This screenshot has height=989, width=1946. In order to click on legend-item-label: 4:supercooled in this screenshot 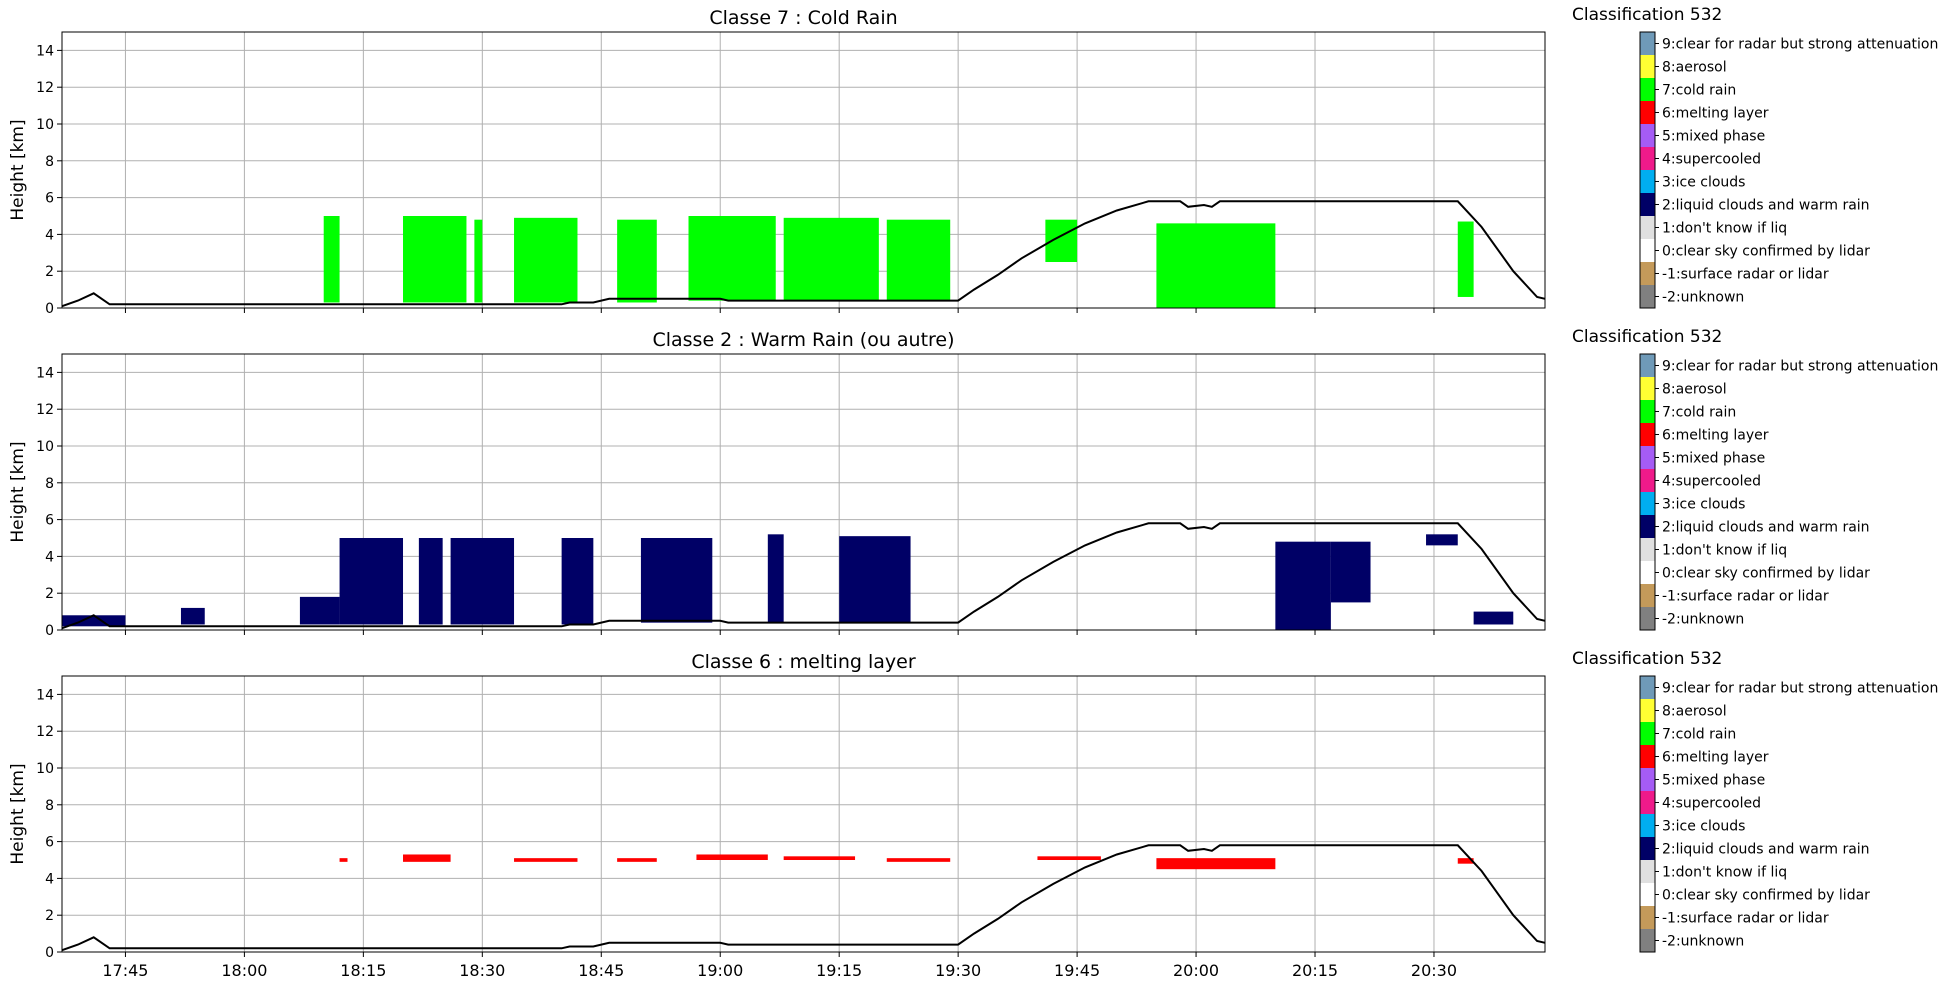, I will do `click(1711, 160)`.